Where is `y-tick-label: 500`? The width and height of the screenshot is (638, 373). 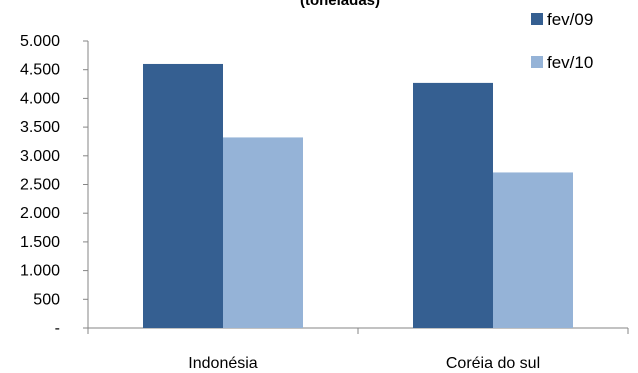
y-tick-label: 500 is located at coordinates (46, 299).